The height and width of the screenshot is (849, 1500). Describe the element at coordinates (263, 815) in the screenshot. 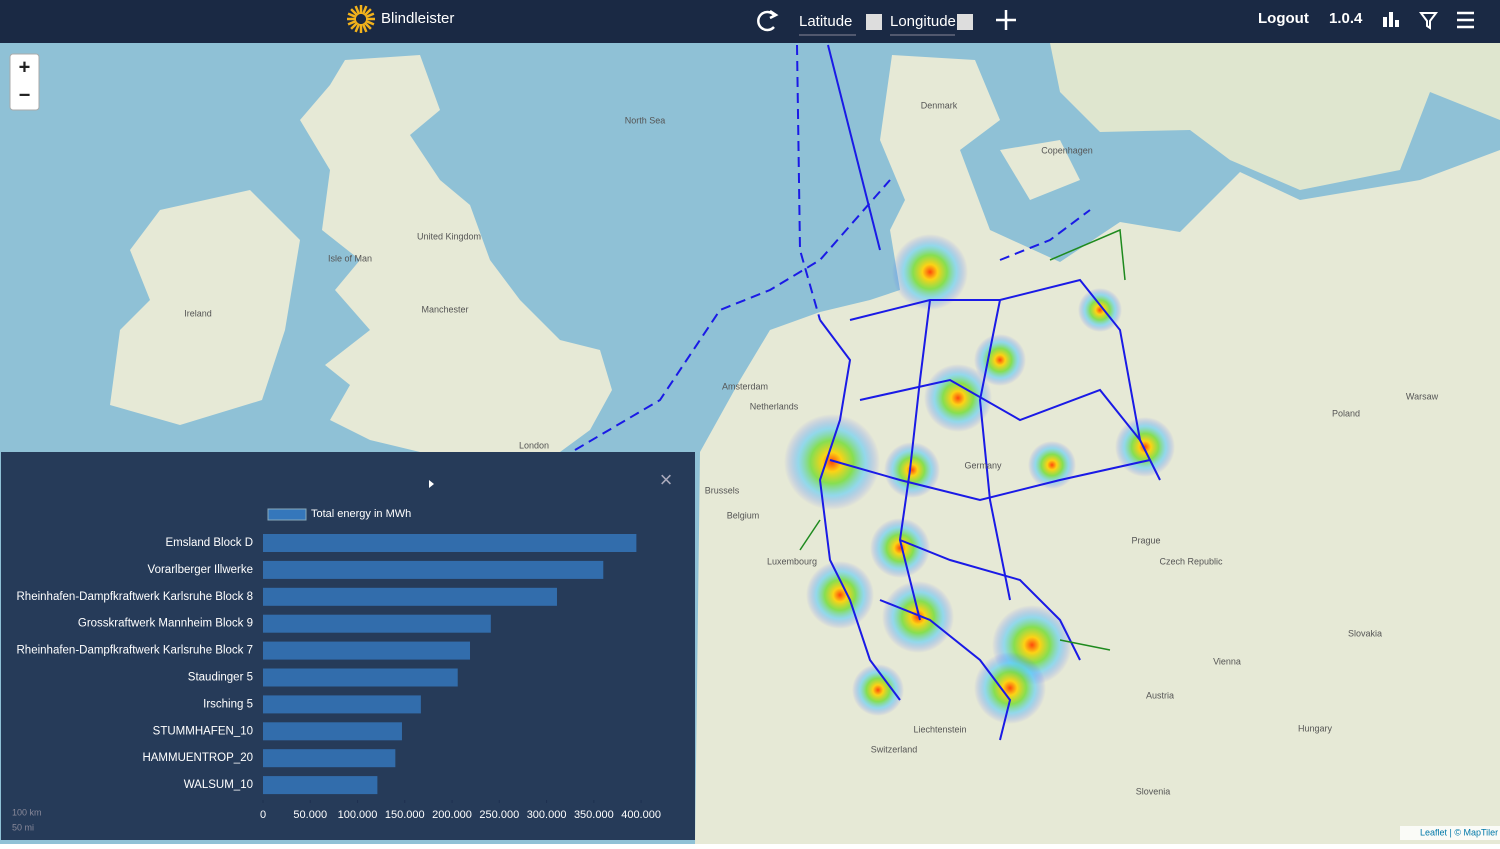

I see `x-tick-label: 0` at that location.